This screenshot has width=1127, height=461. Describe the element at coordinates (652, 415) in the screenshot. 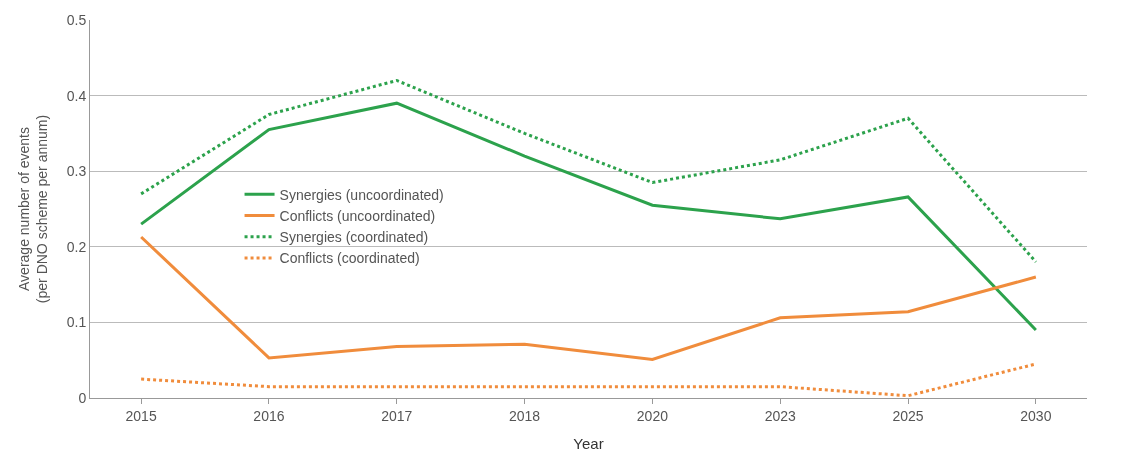

I see `x-tick-label: 2020` at that location.